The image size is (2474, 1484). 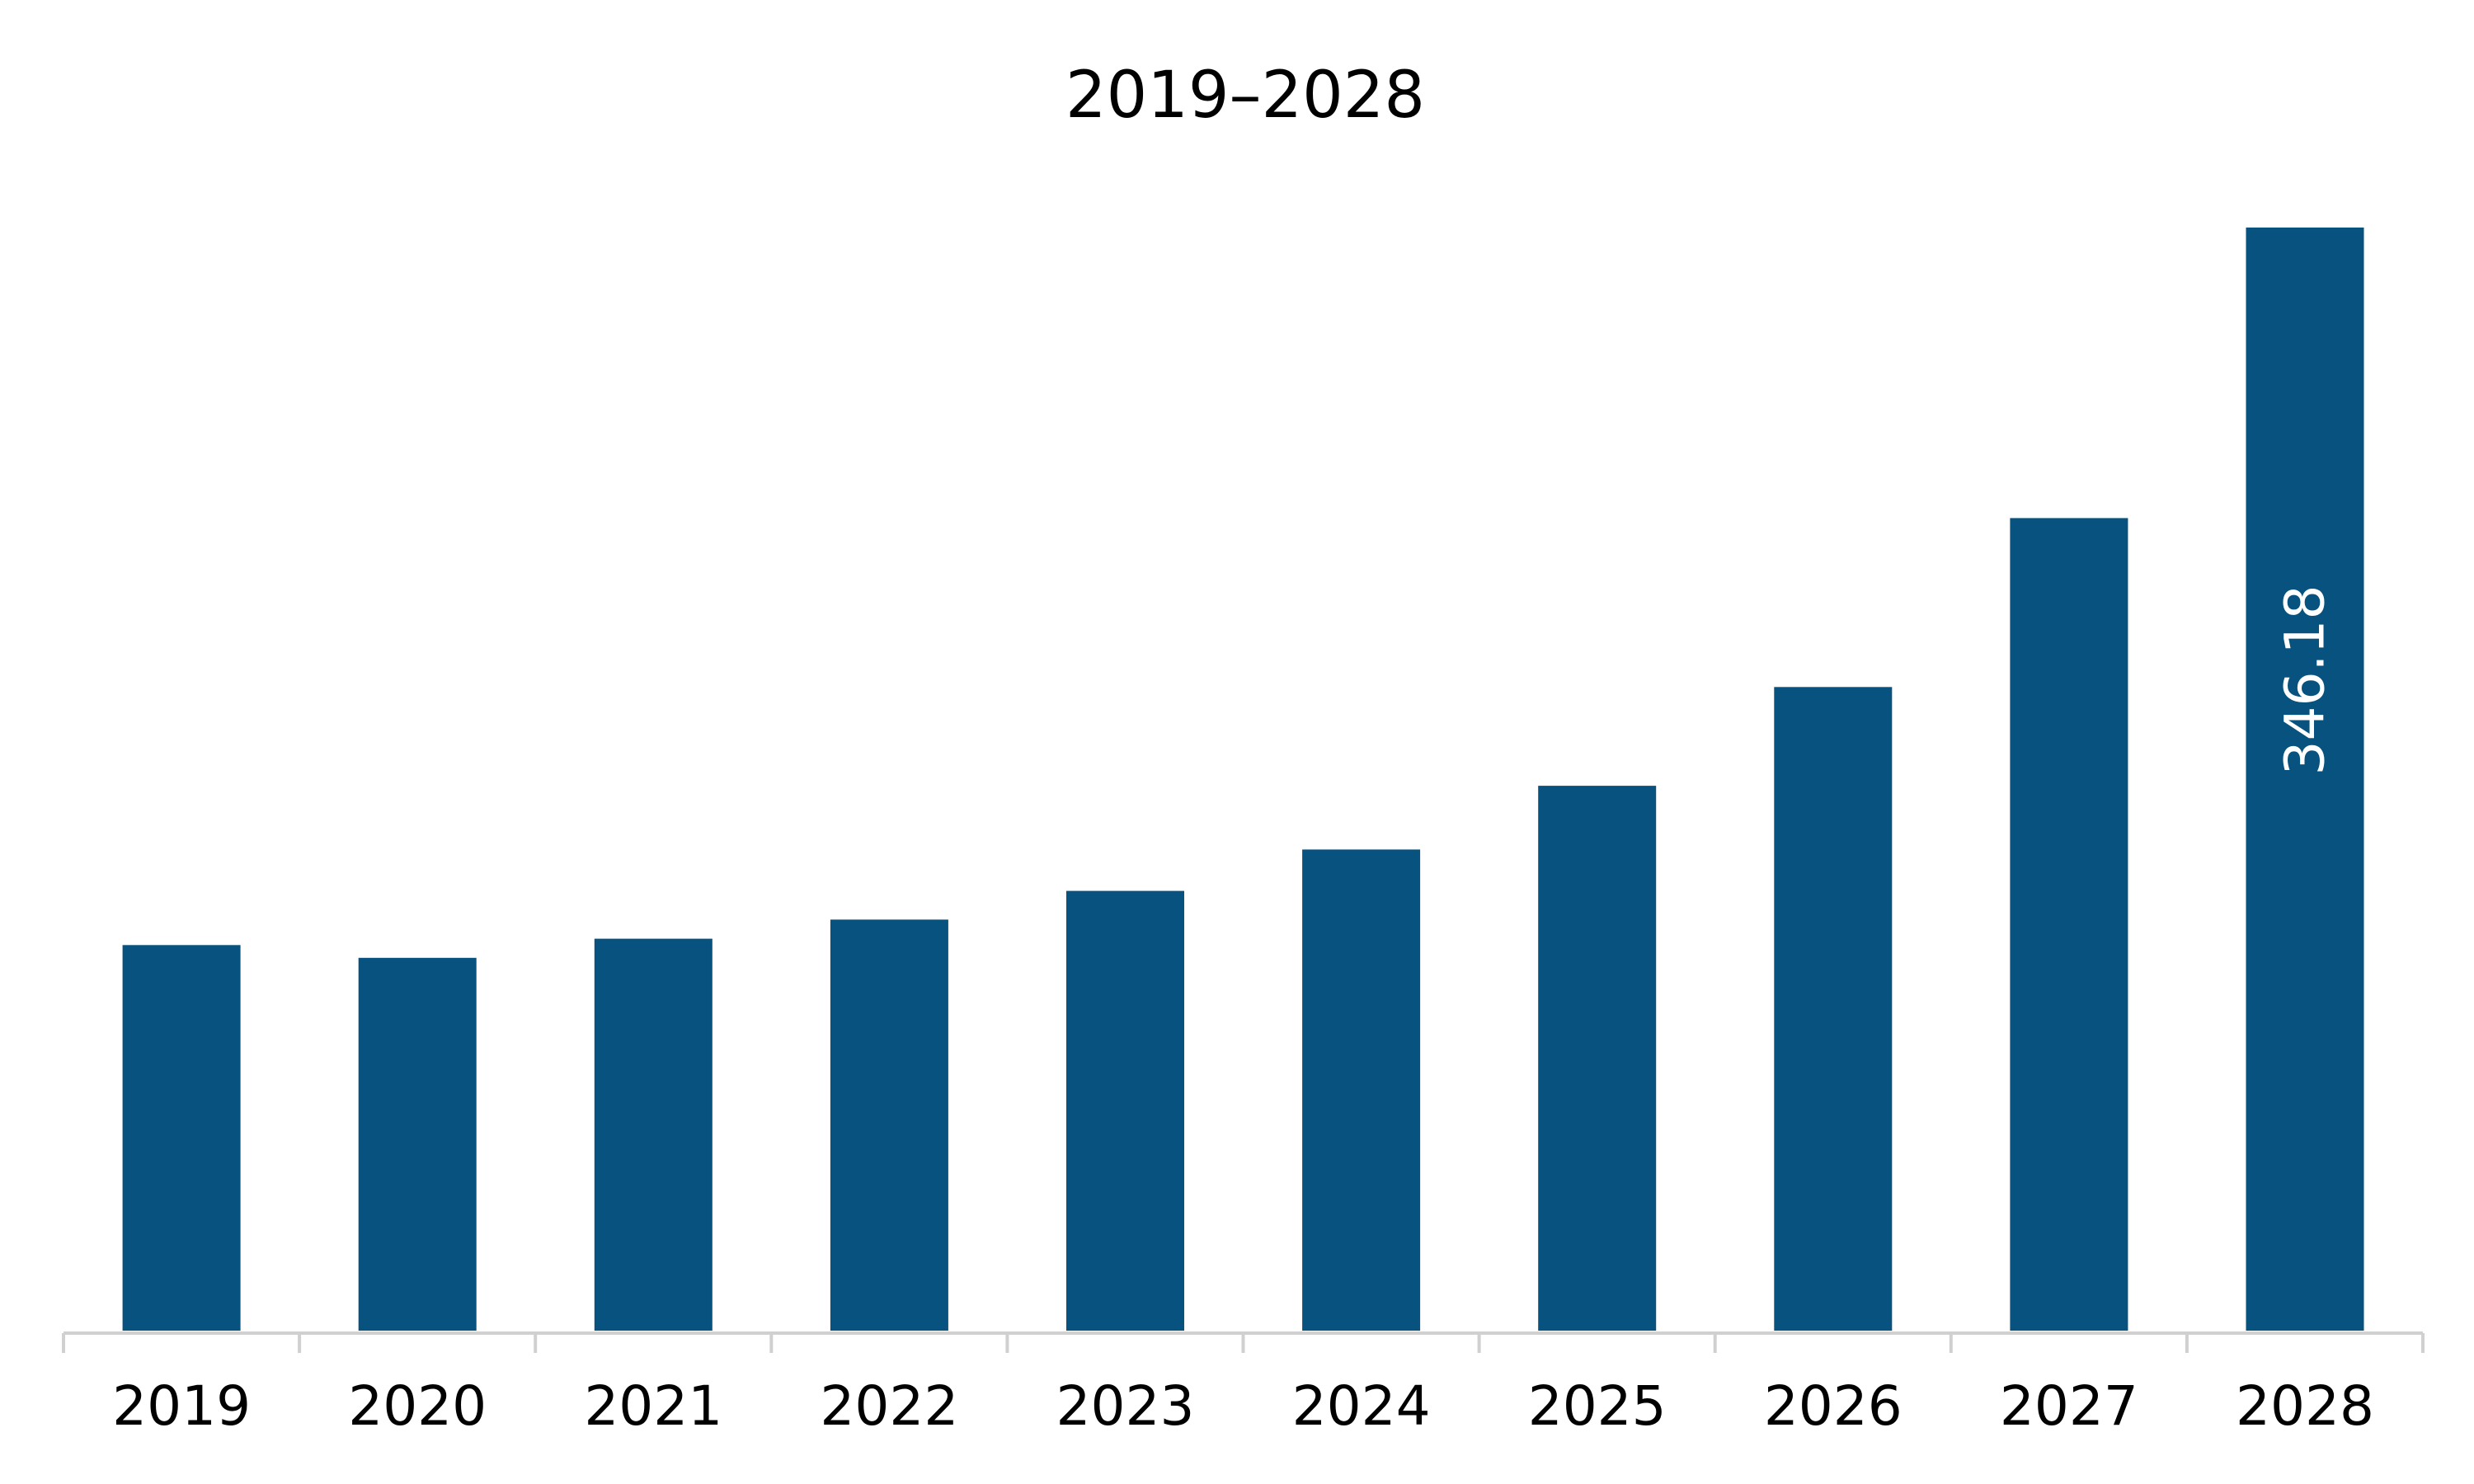 What do you see at coordinates (2305, 1406) in the screenshot?
I see `x-tick-label-2028: 2028` at bounding box center [2305, 1406].